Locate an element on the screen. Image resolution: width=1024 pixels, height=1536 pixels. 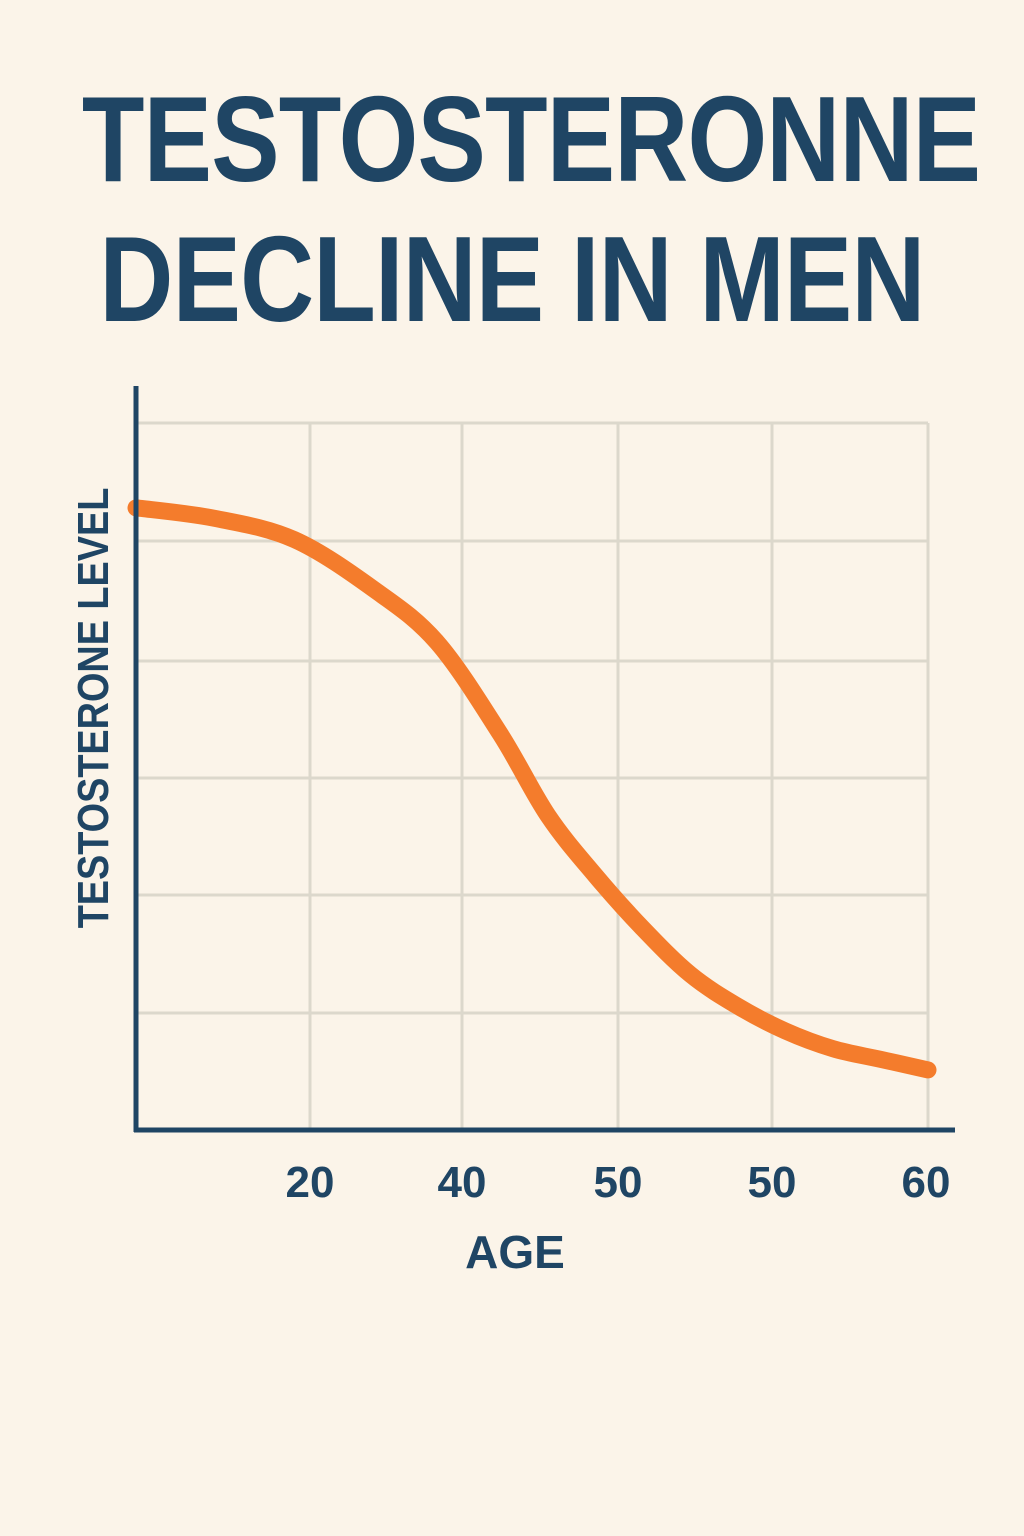
y-axis-label: TESTOSTERONE LEVEL is located at coordinates (92, 708).